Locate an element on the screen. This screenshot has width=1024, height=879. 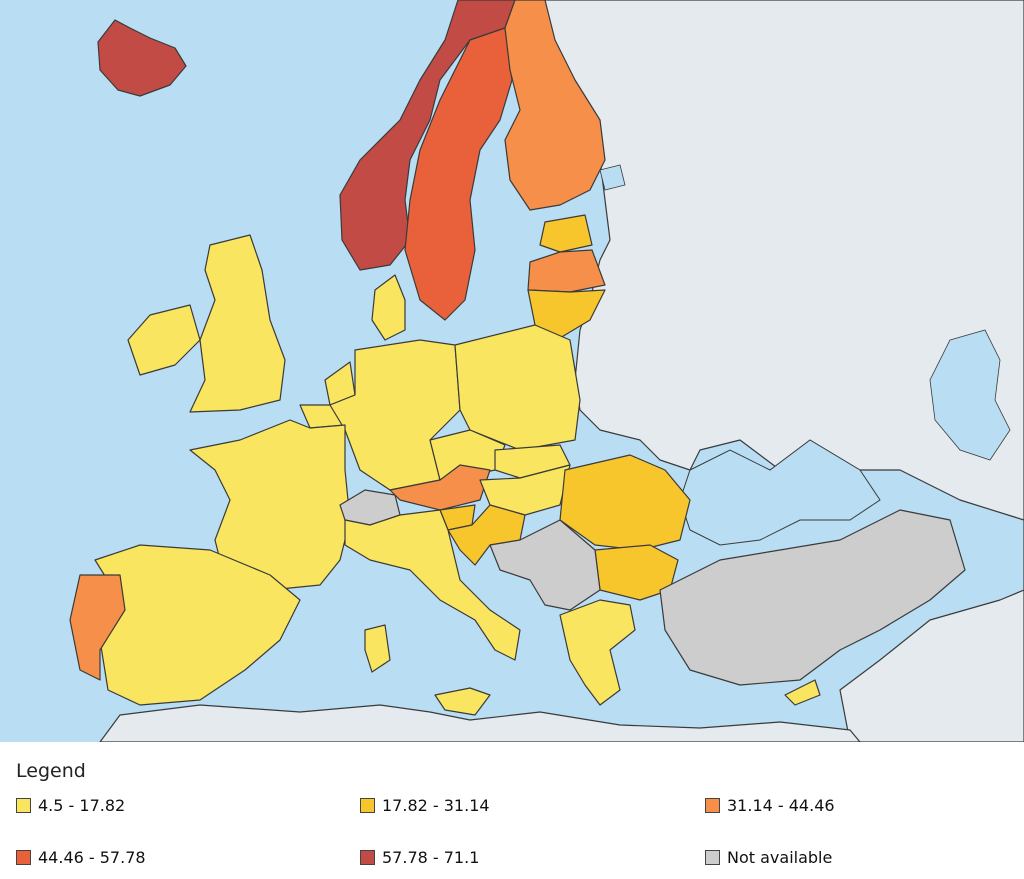
country-ireland is located at coordinates (164, 340).